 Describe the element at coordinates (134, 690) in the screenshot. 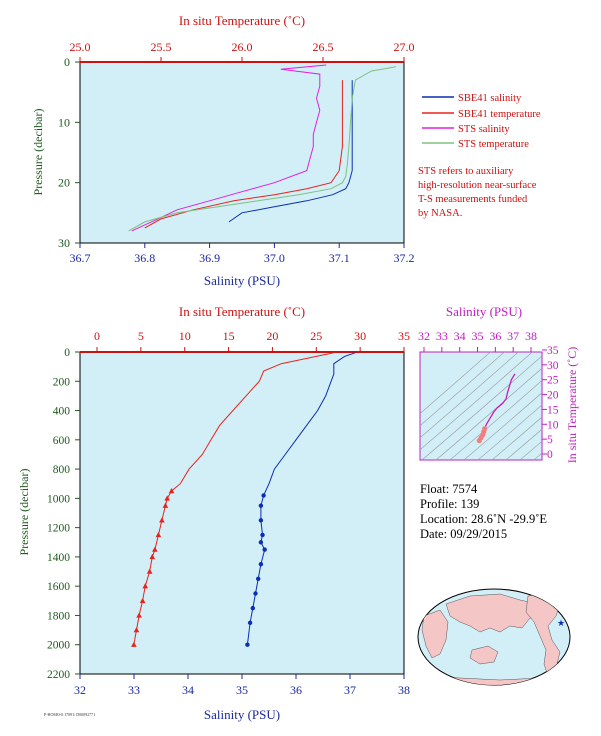

I see `bottom-sal-tick-label: 33` at that location.